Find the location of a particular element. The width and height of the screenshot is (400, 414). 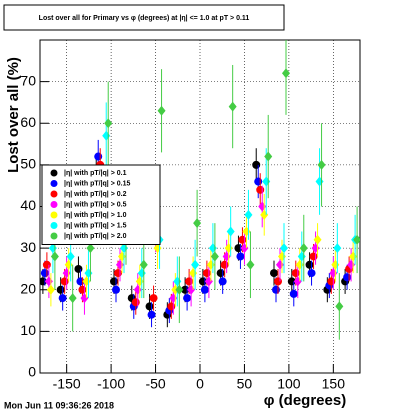

x-tick-label: -150 is located at coordinates (67, 384).